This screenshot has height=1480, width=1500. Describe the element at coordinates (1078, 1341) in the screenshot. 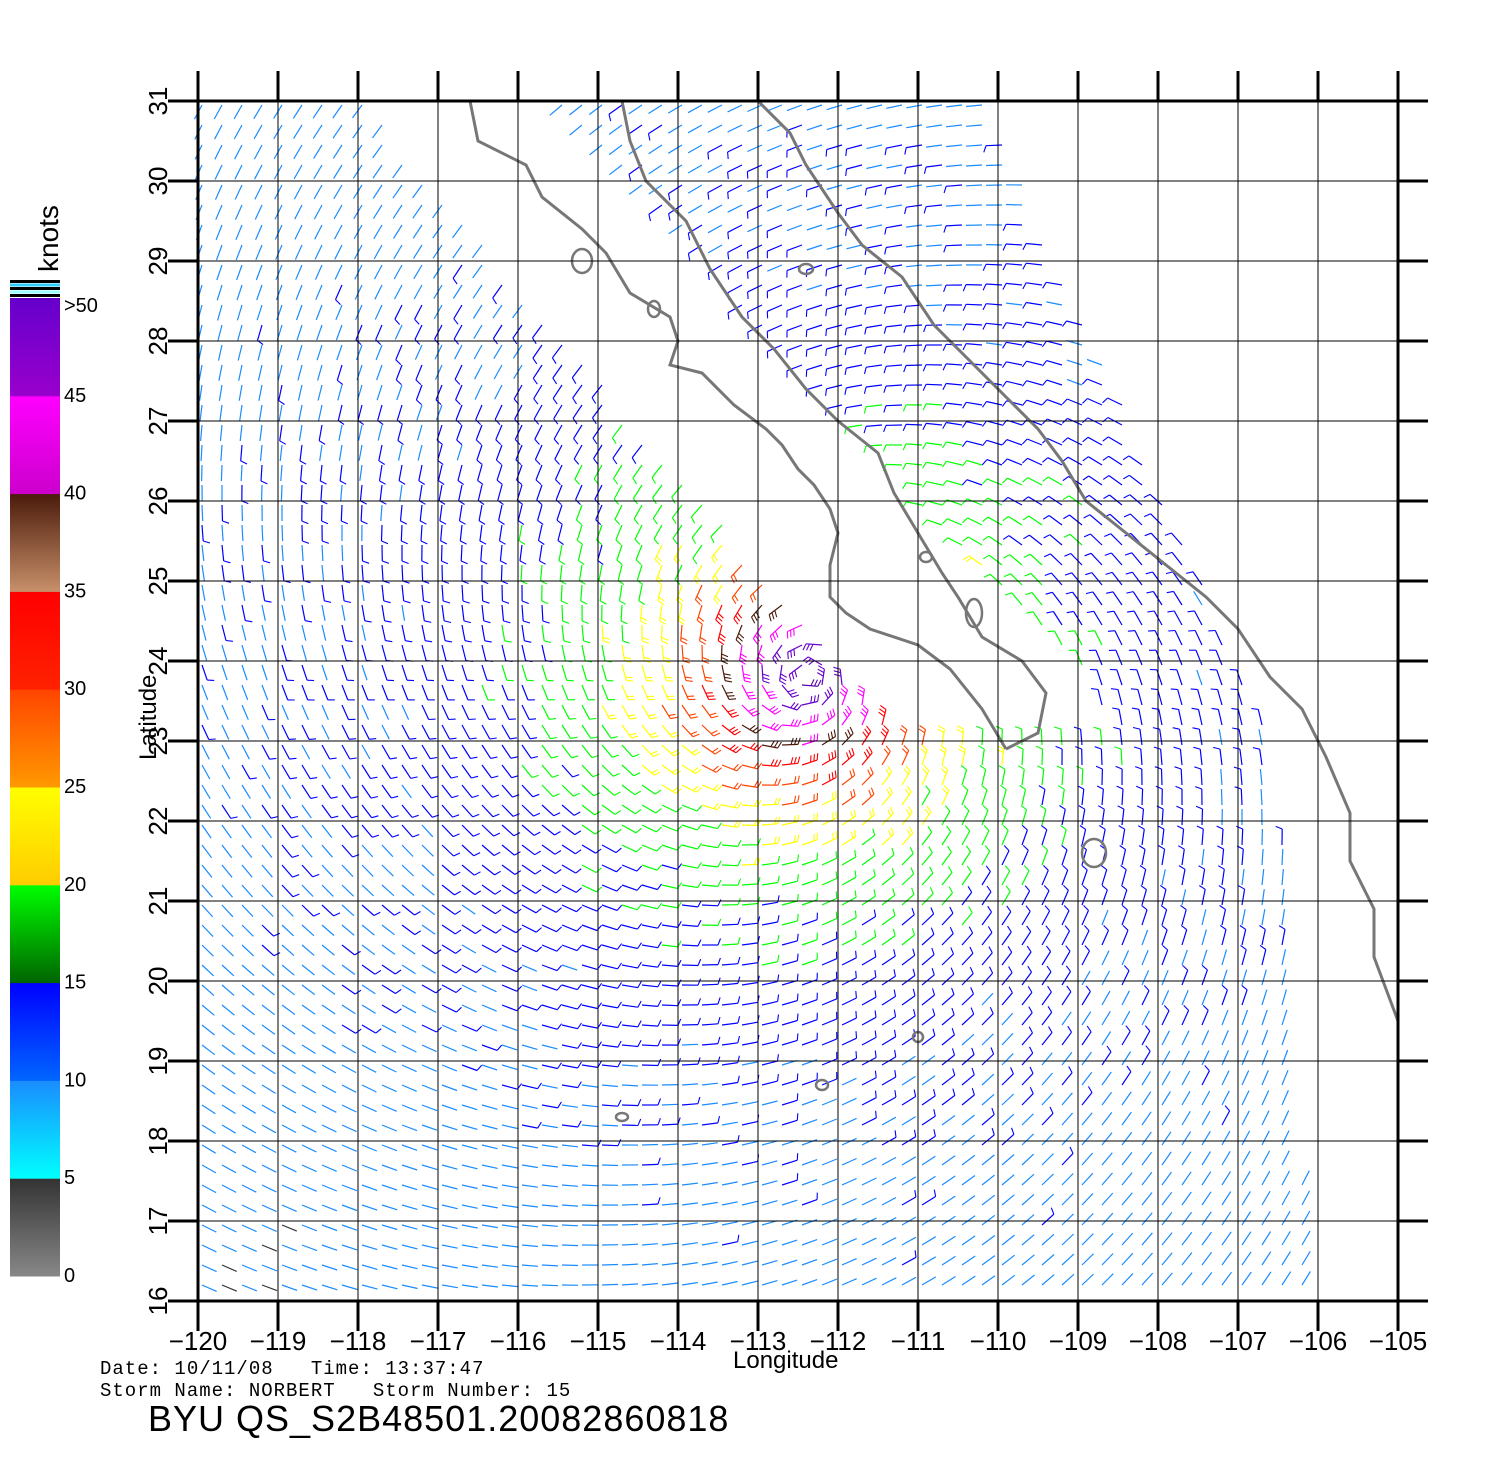

I see `lon-tick-label: −109` at that location.